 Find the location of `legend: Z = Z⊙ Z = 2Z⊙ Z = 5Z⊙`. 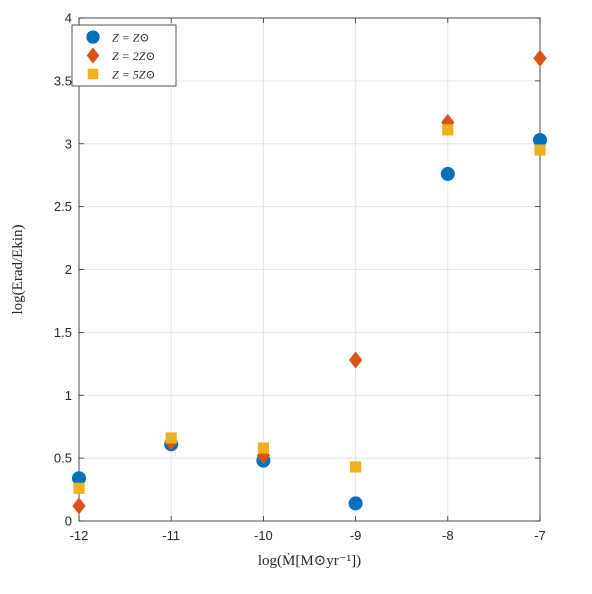

legend: Z = Z⊙ Z = 2Z⊙ Z = 5Z⊙ is located at coordinates (124, 55).